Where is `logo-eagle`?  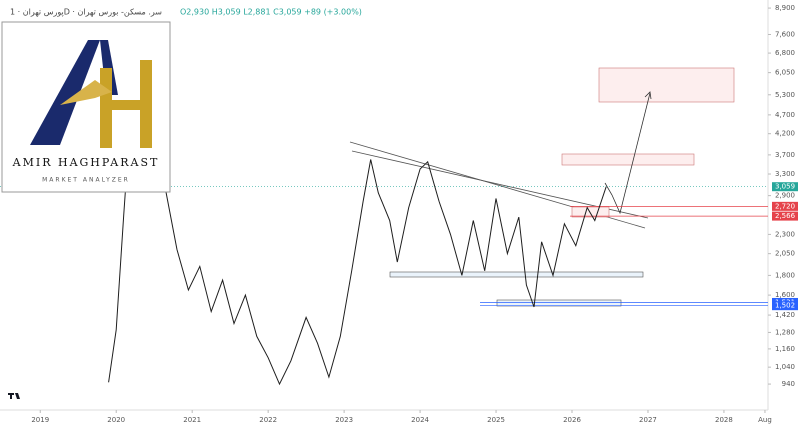
logo-eagle is located at coordinates (86, 92).